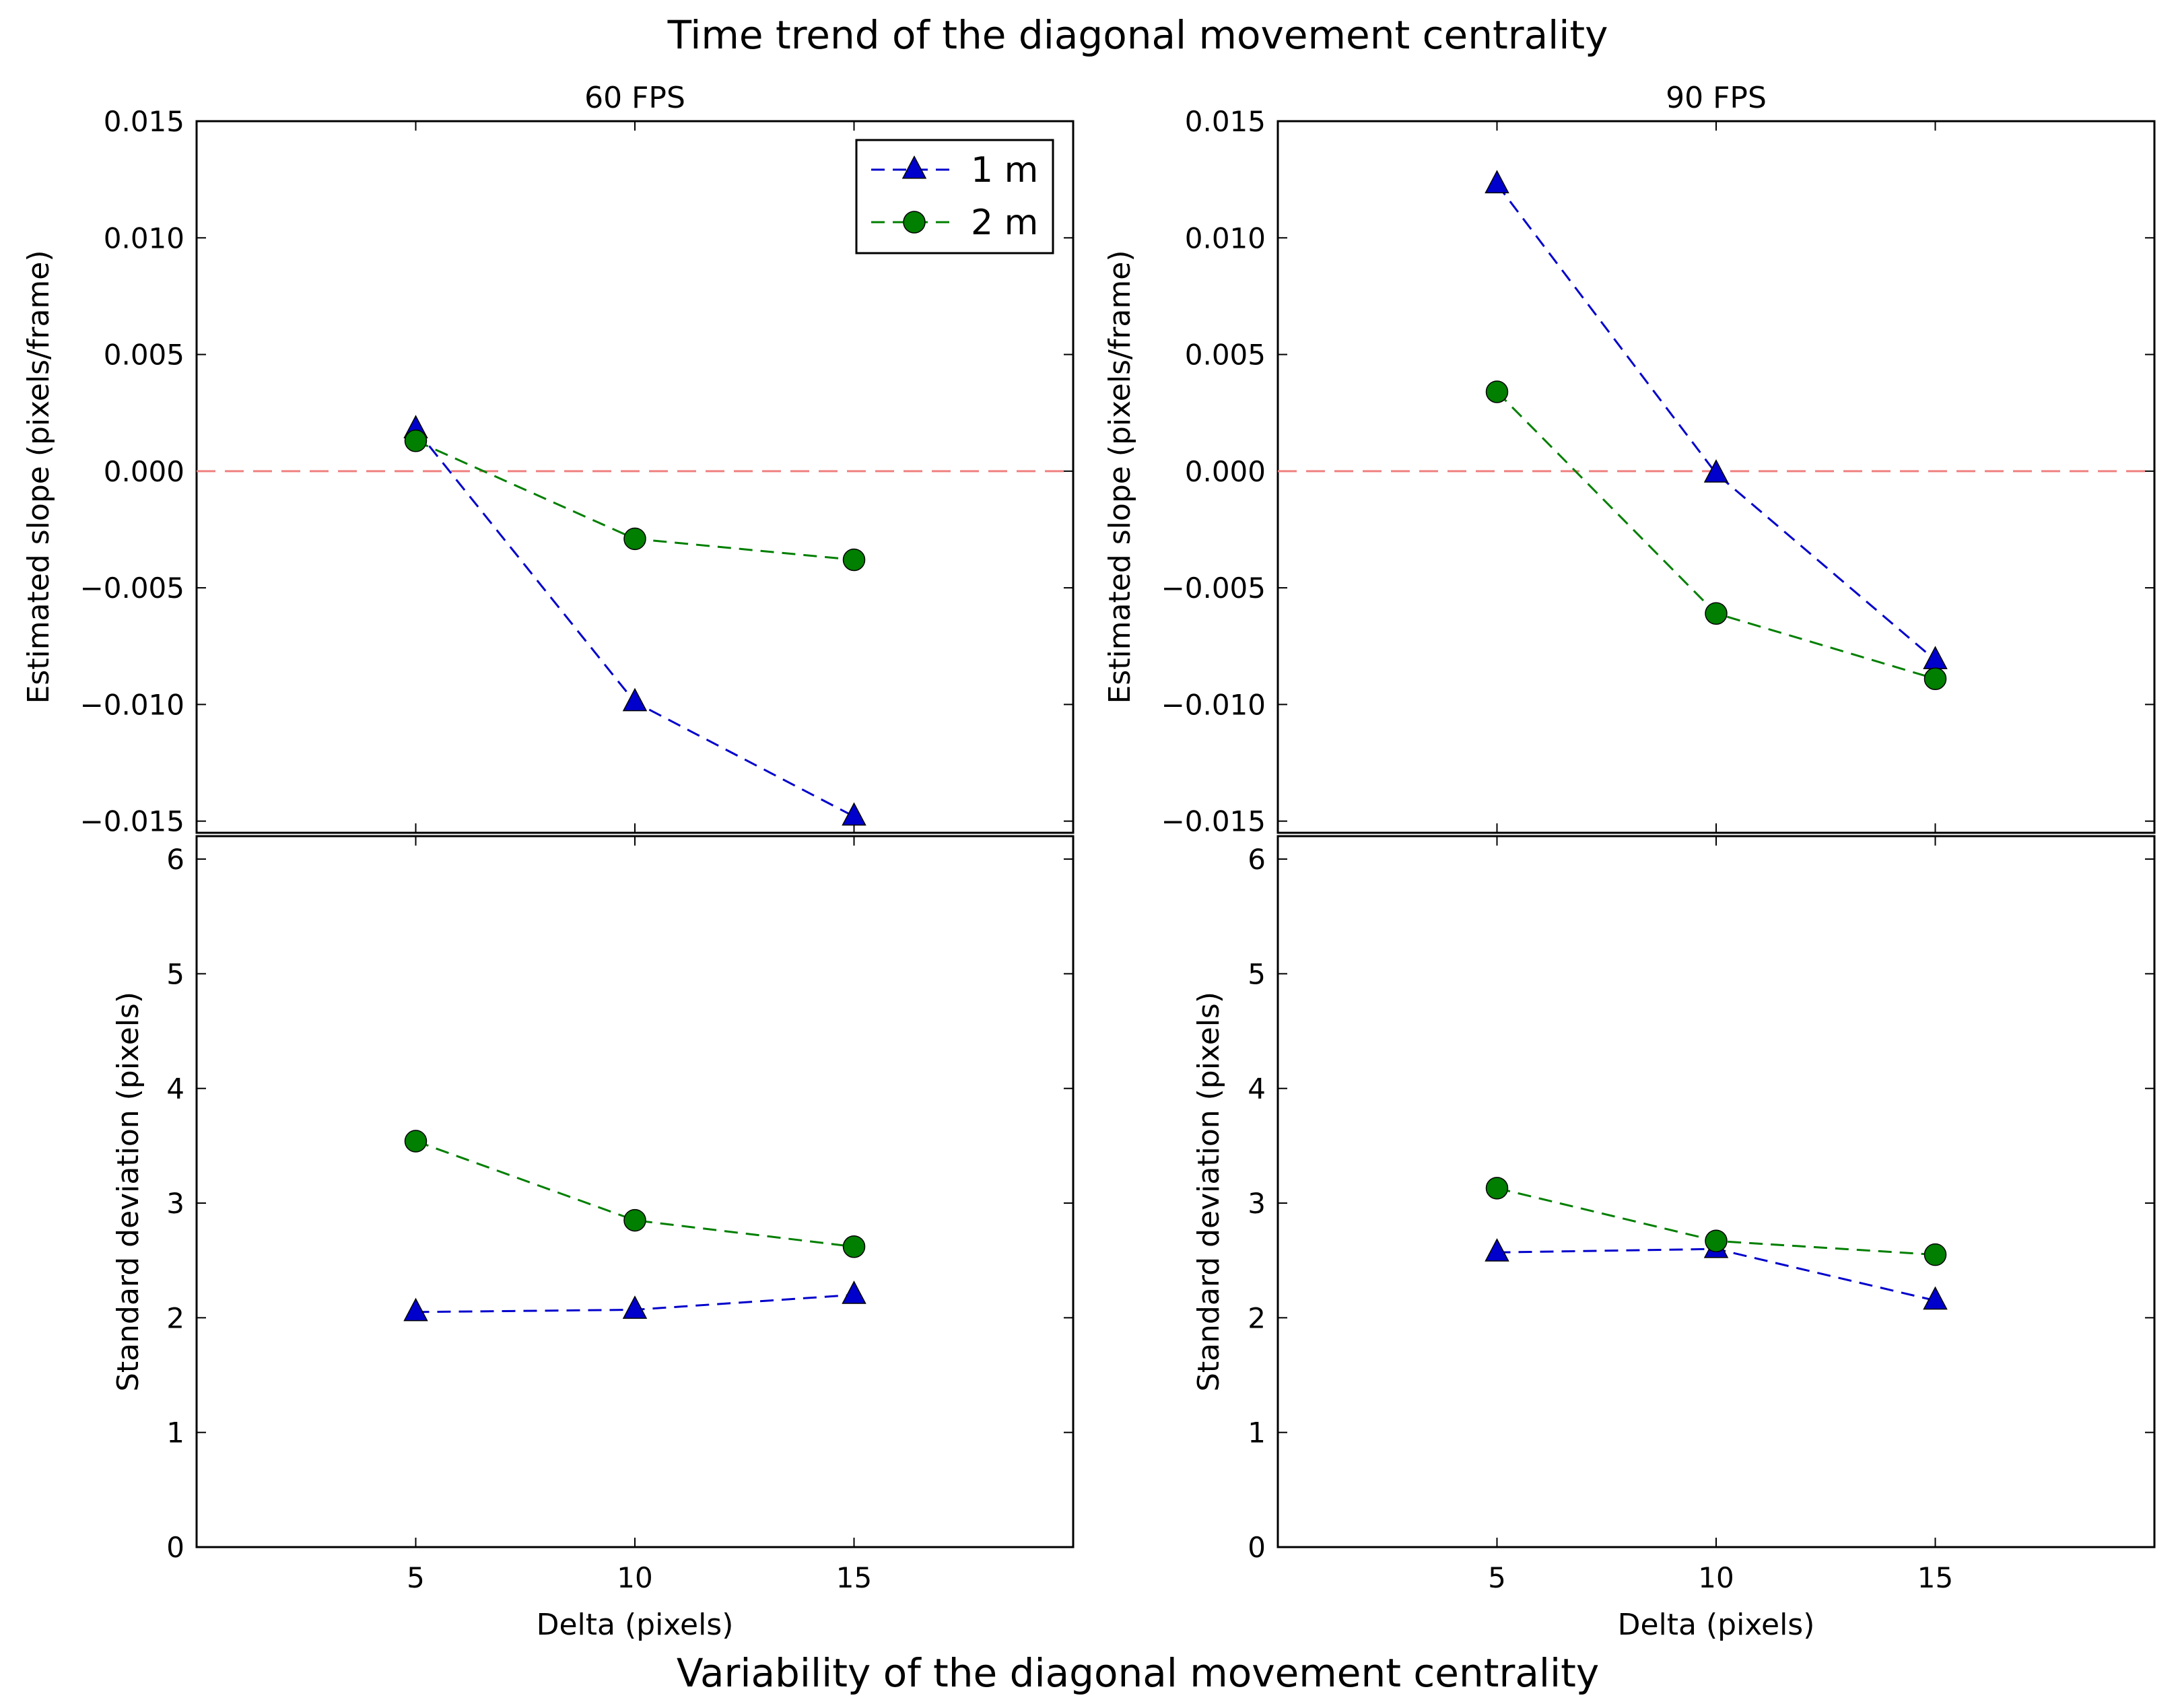 This screenshot has height=1708, width=2180. Describe the element at coordinates (1004, 223) in the screenshot. I see `legend-label: 2 m` at that location.